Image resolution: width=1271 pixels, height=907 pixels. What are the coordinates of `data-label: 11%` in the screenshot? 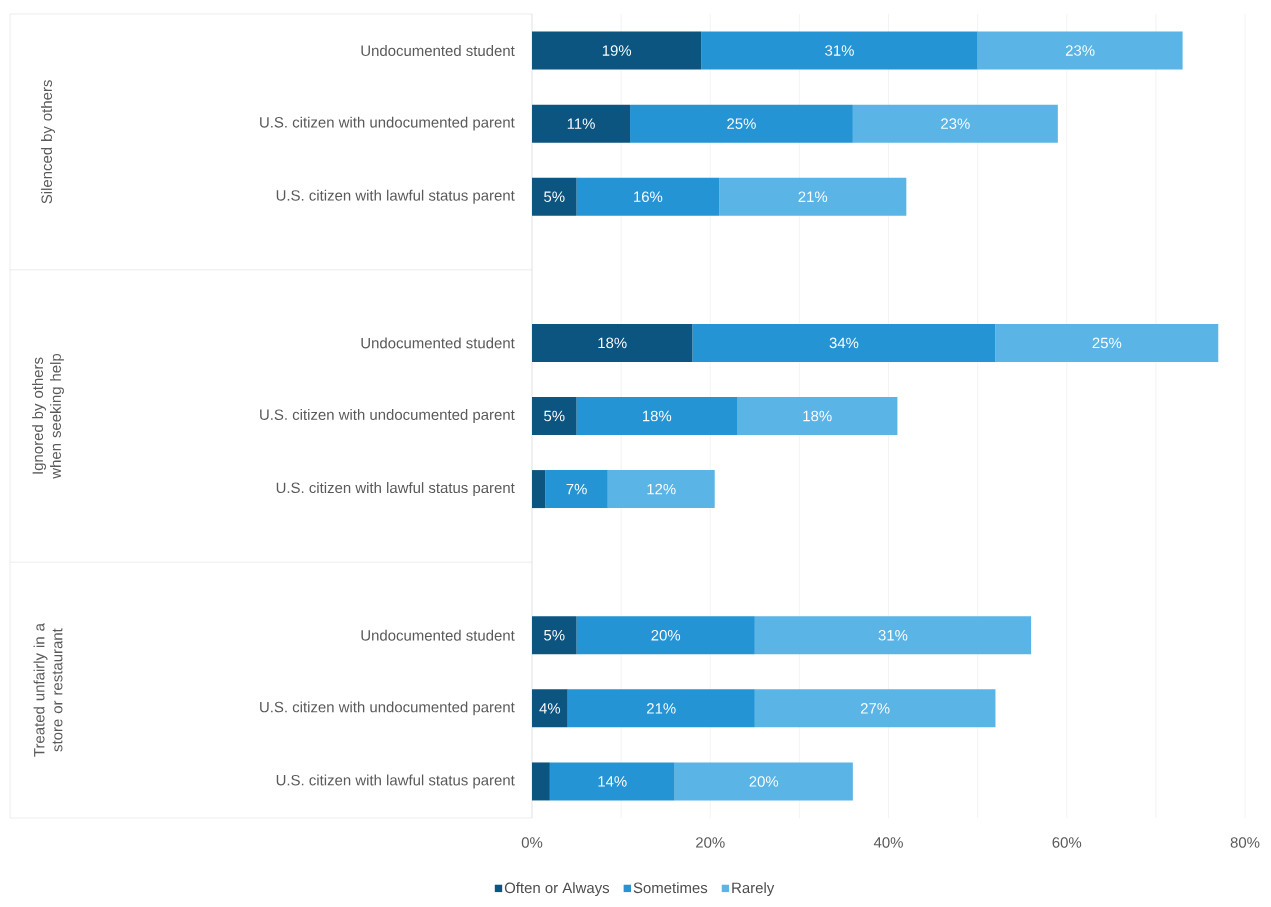 It's located at (581, 123).